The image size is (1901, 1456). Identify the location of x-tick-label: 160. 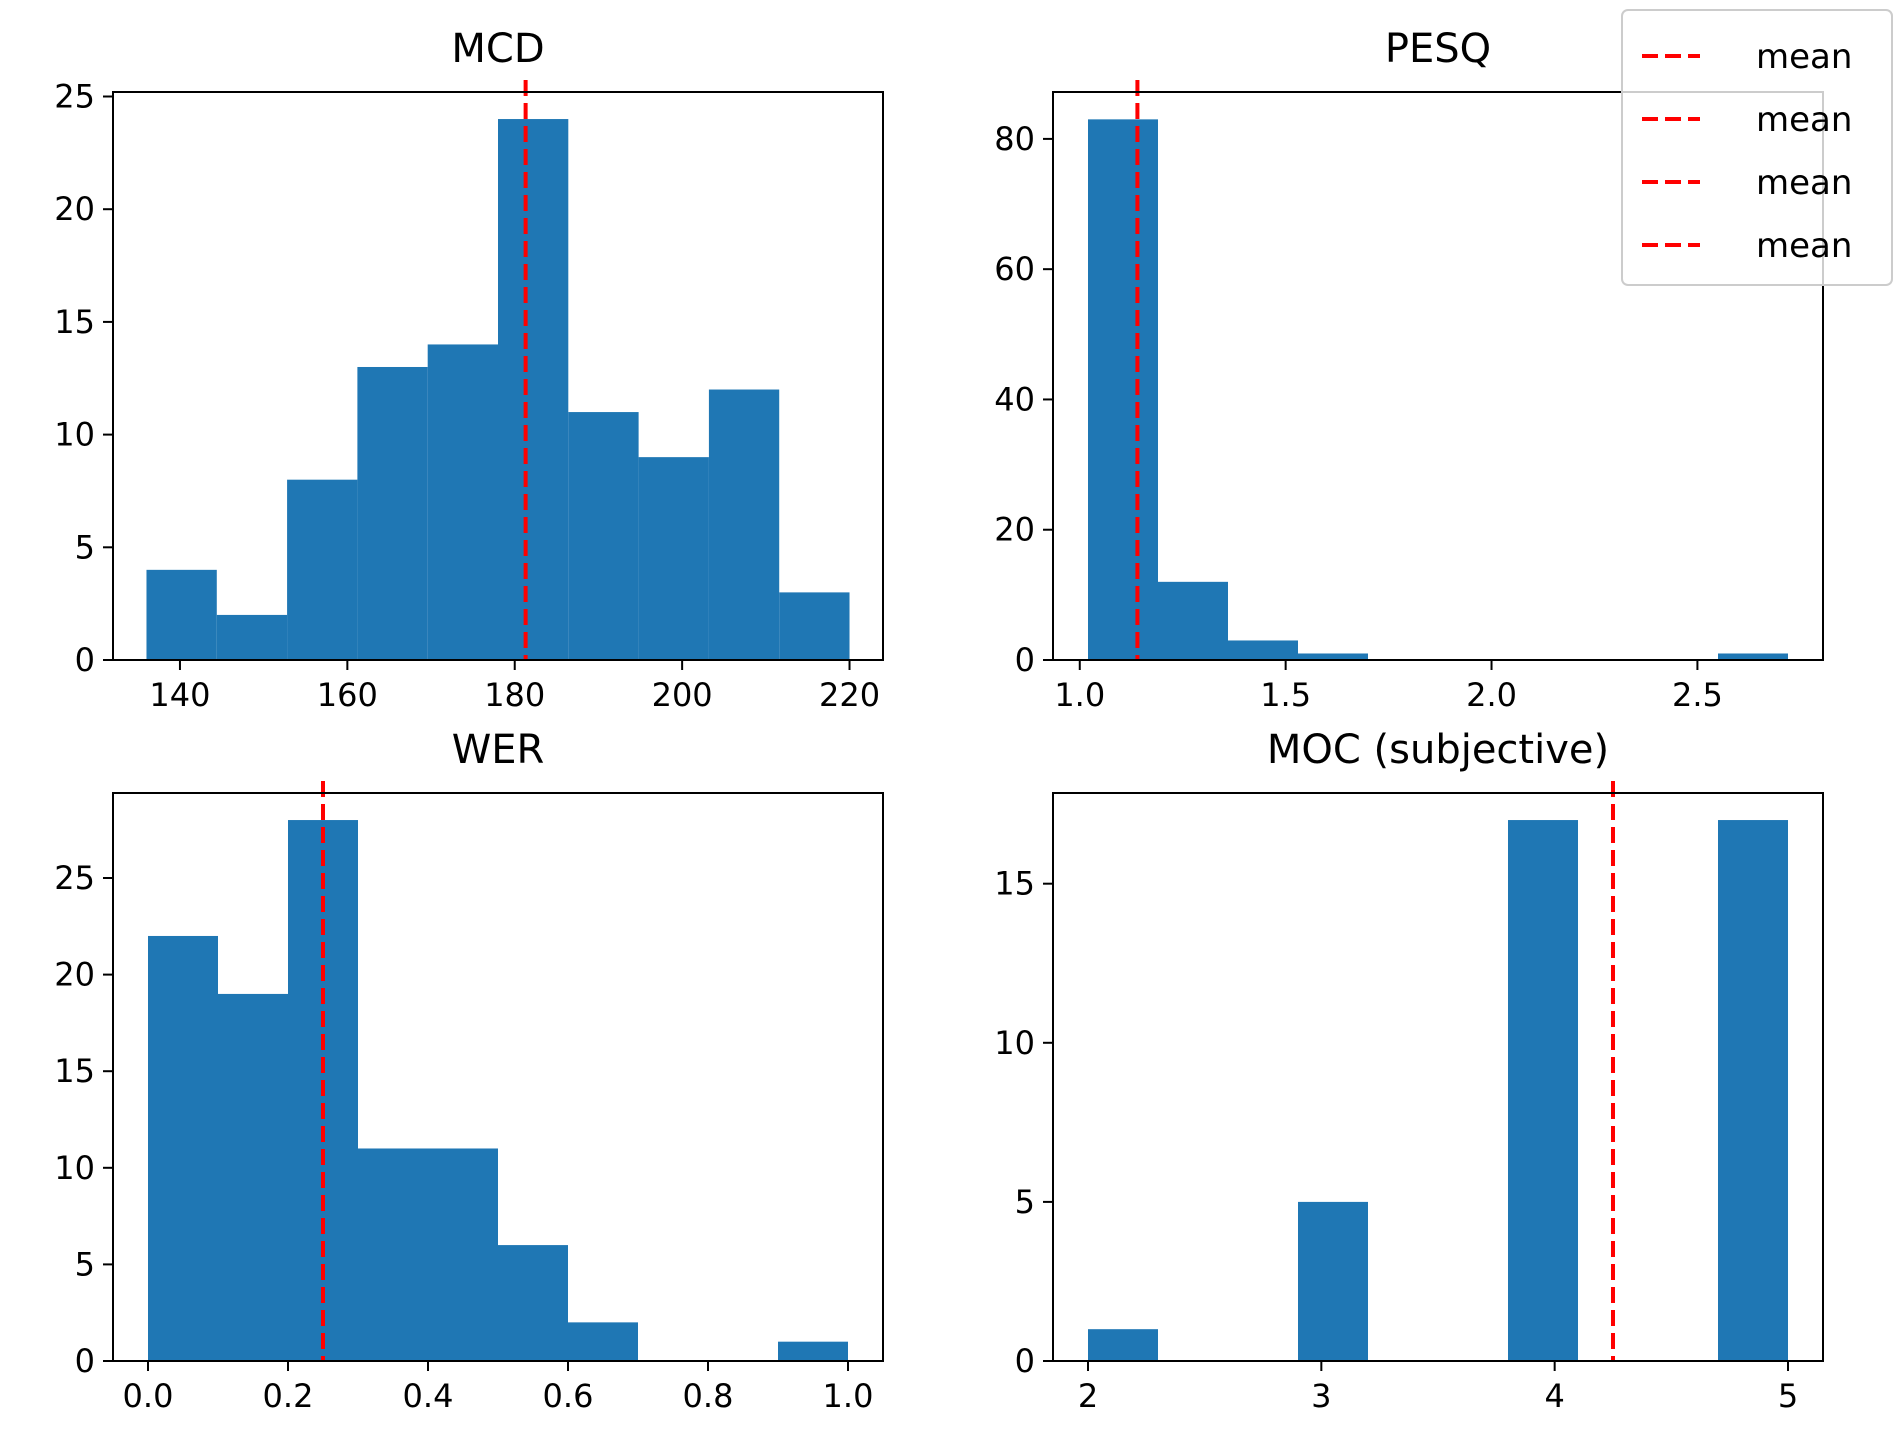
(347, 695).